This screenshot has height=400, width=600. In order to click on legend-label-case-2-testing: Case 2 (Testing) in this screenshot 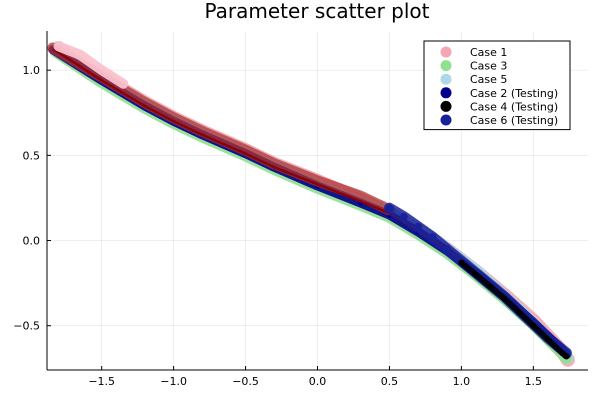, I will do `click(514, 93)`.